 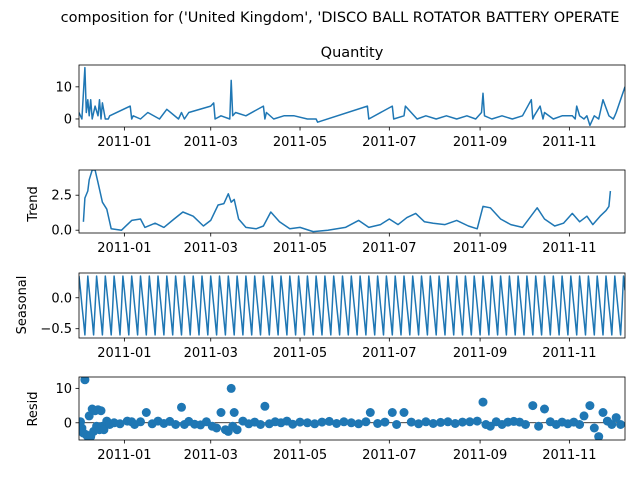 What do you see at coordinates (33, 204) in the screenshot?
I see `trend-axis-label: Trend` at bounding box center [33, 204].